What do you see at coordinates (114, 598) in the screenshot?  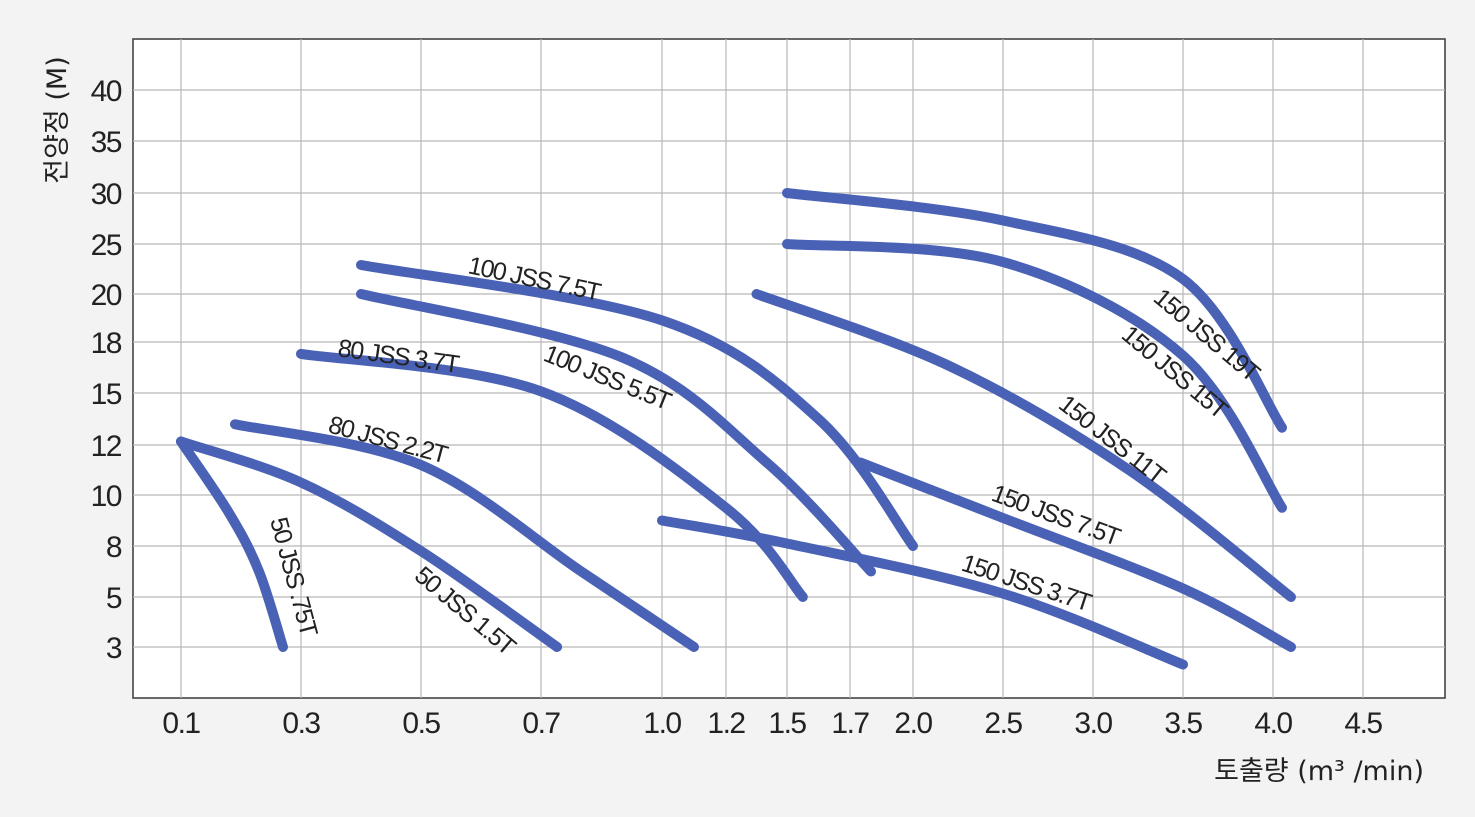 I see `y-tick-label: 5` at bounding box center [114, 598].